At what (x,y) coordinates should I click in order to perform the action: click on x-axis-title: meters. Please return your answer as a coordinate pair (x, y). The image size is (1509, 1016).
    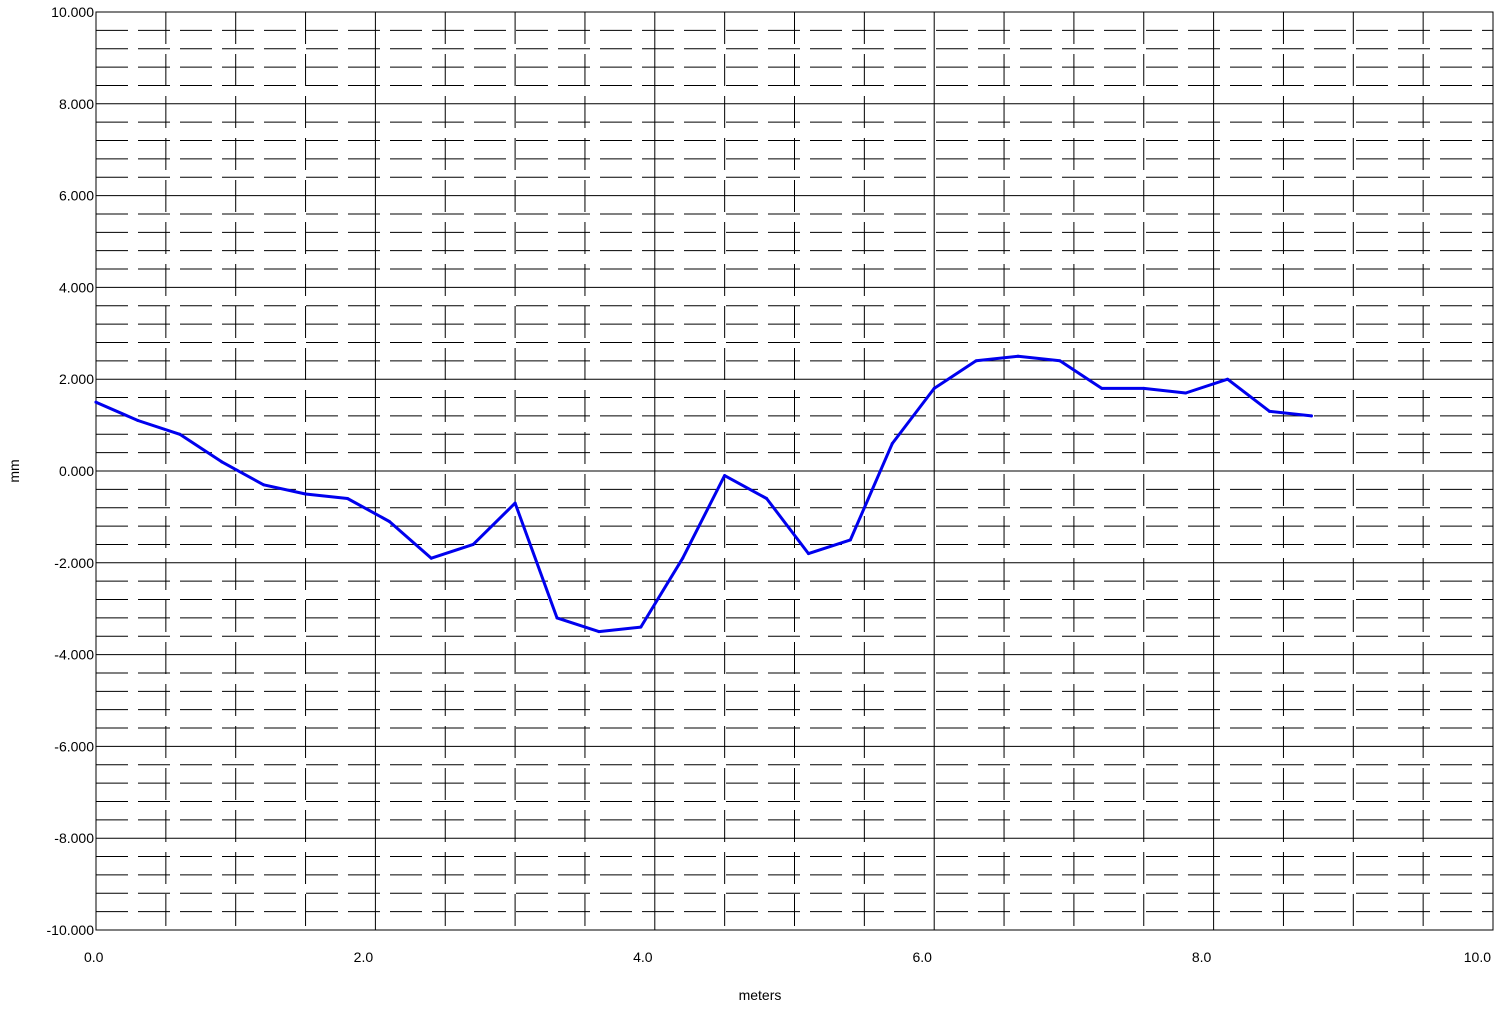
    Looking at the image, I should click on (760, 995).